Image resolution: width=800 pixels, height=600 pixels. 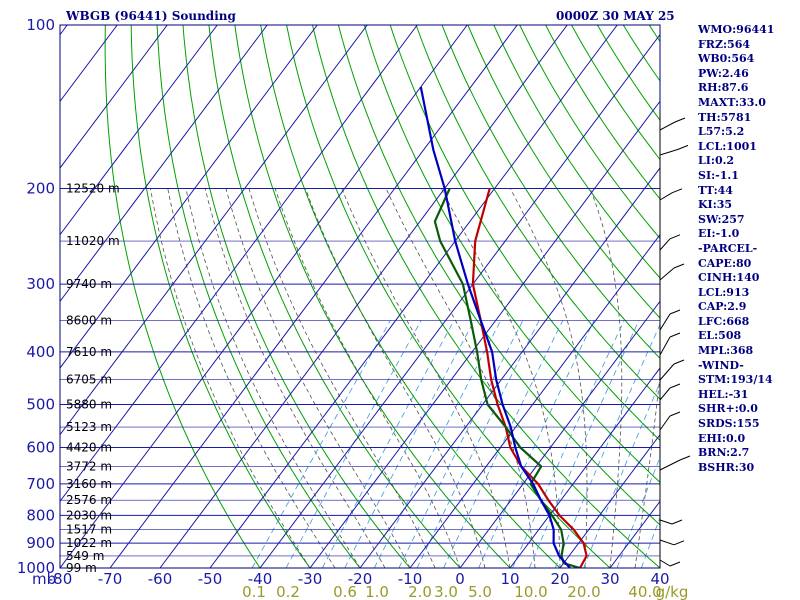 I want to click on height-label: 3160 m, so click(x=89, y=484).